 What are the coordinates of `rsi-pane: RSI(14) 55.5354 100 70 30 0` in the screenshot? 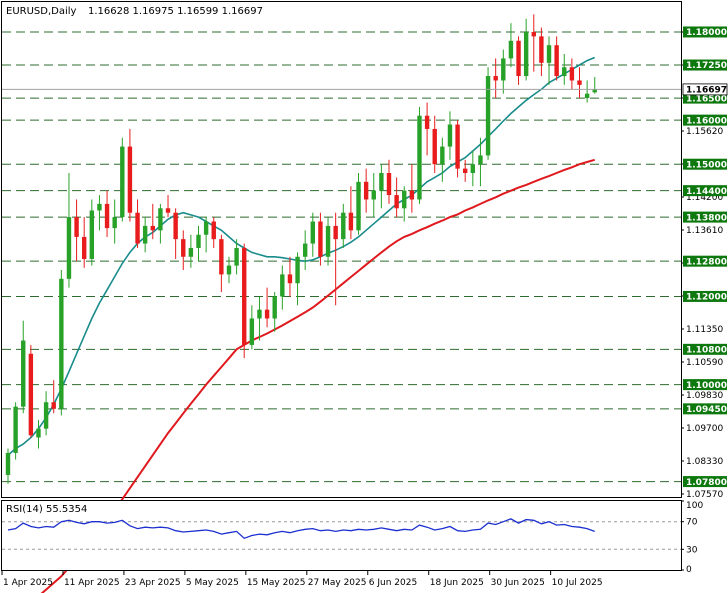 It's located at (352, 537).